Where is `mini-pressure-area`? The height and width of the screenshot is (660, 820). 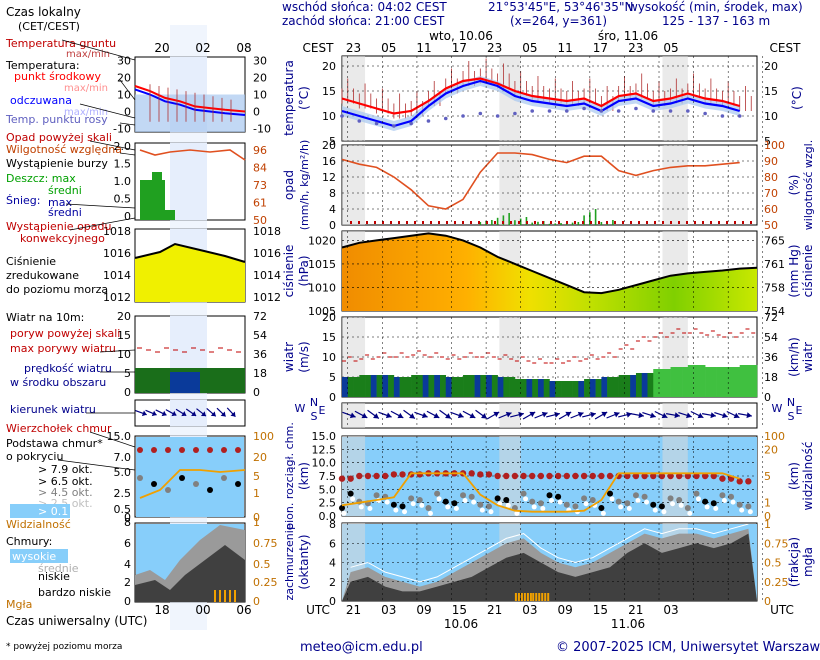 mini-pressure-area is located at coordinates (190, 273).